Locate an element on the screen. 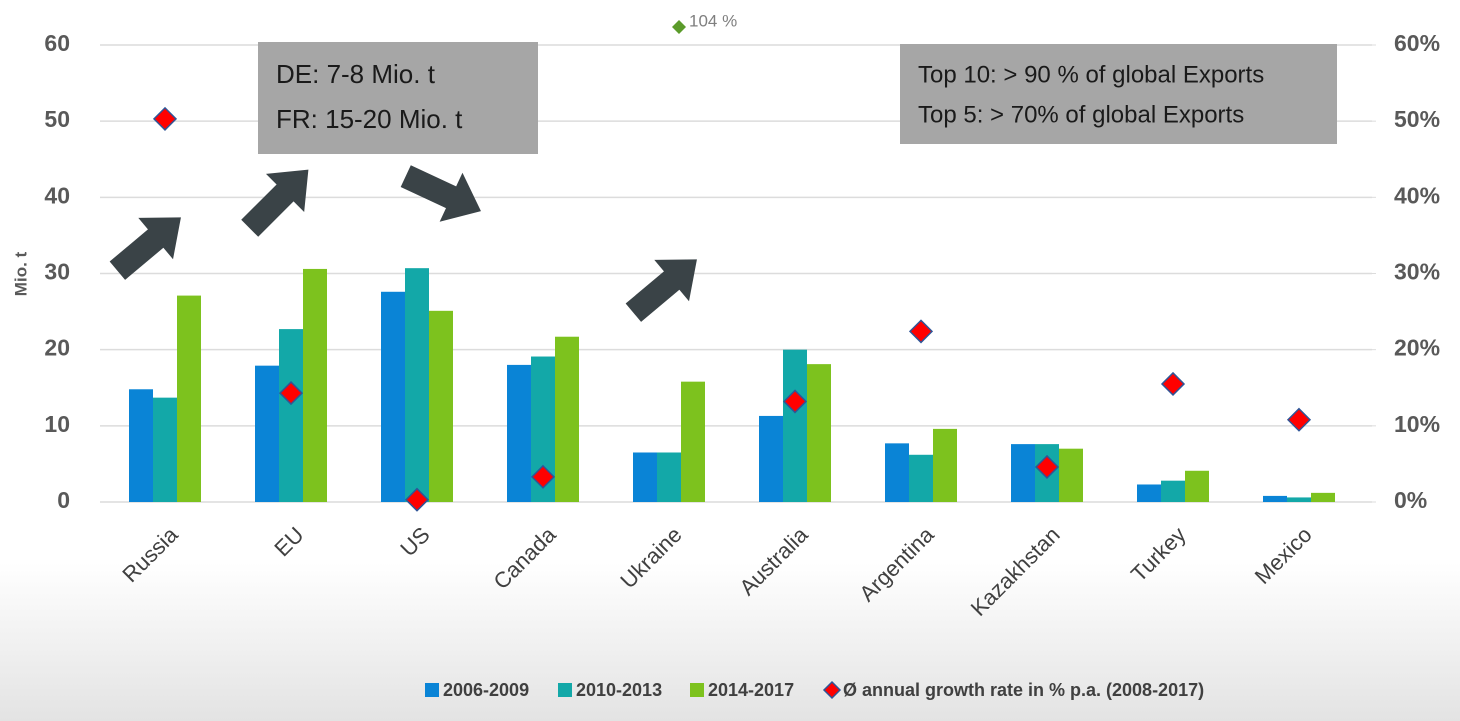  y-axis-label: Mio. t is located at coordinates (20, 273).